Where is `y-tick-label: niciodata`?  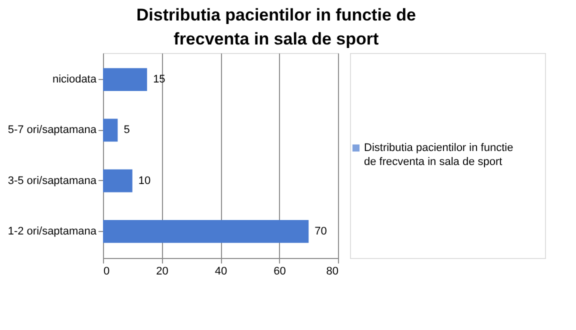 y-tick-label: niciodata is located at coordinates (75, 80).